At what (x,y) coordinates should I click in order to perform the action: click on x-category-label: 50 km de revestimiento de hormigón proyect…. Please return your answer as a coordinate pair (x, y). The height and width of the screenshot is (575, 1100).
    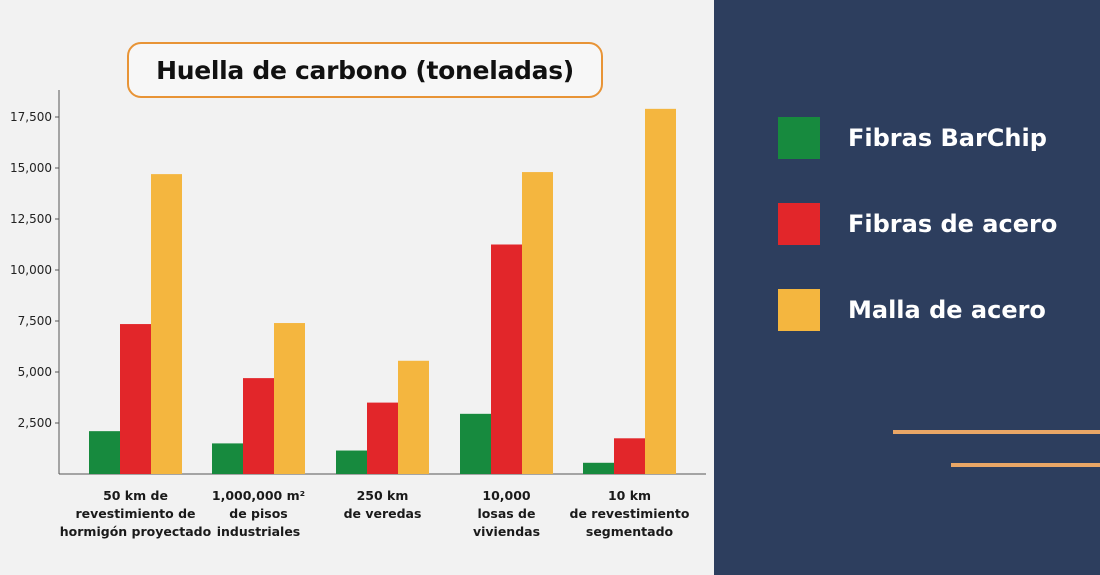
    Looking at the image, I should click on (136, 513).